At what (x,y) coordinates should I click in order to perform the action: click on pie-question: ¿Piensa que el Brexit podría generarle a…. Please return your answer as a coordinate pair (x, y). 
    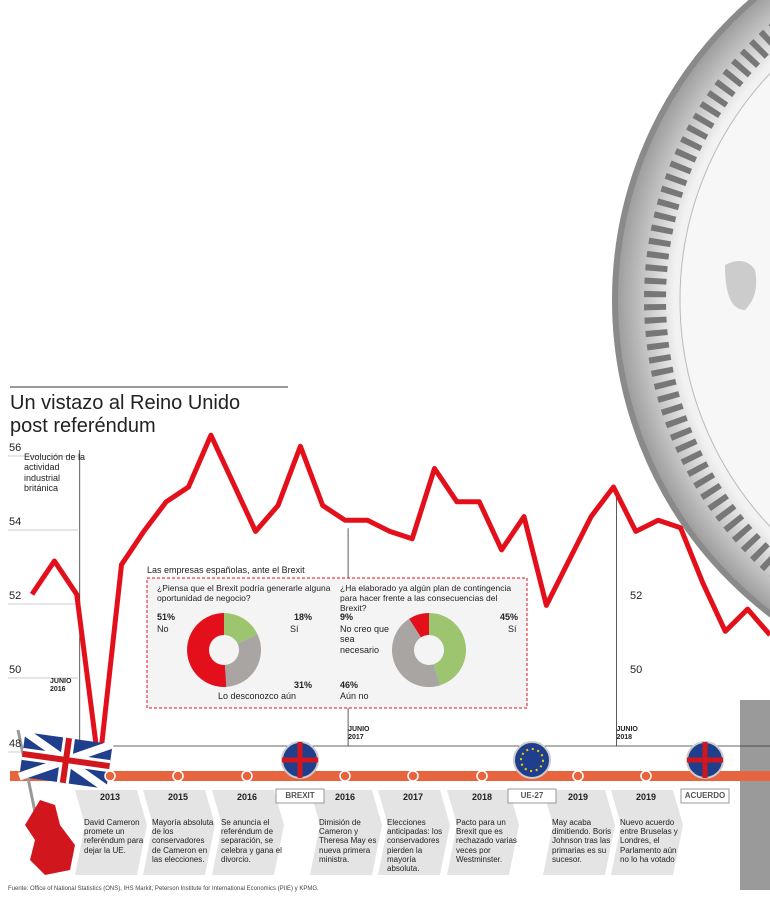
    Looking at the image, I should click on (244, 593).